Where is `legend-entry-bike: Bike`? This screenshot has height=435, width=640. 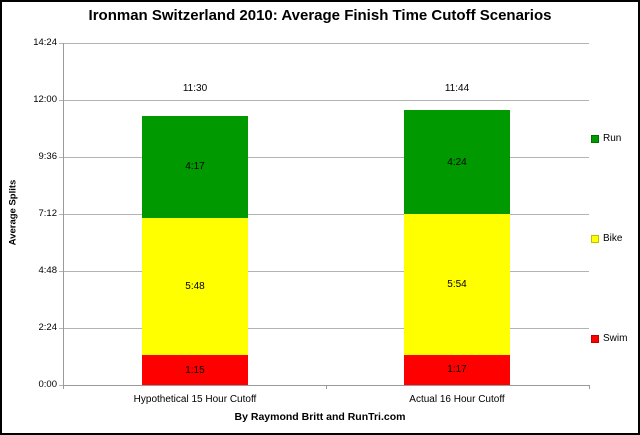 legend-entry-bike: Bike is located at coordinates (606, 238).